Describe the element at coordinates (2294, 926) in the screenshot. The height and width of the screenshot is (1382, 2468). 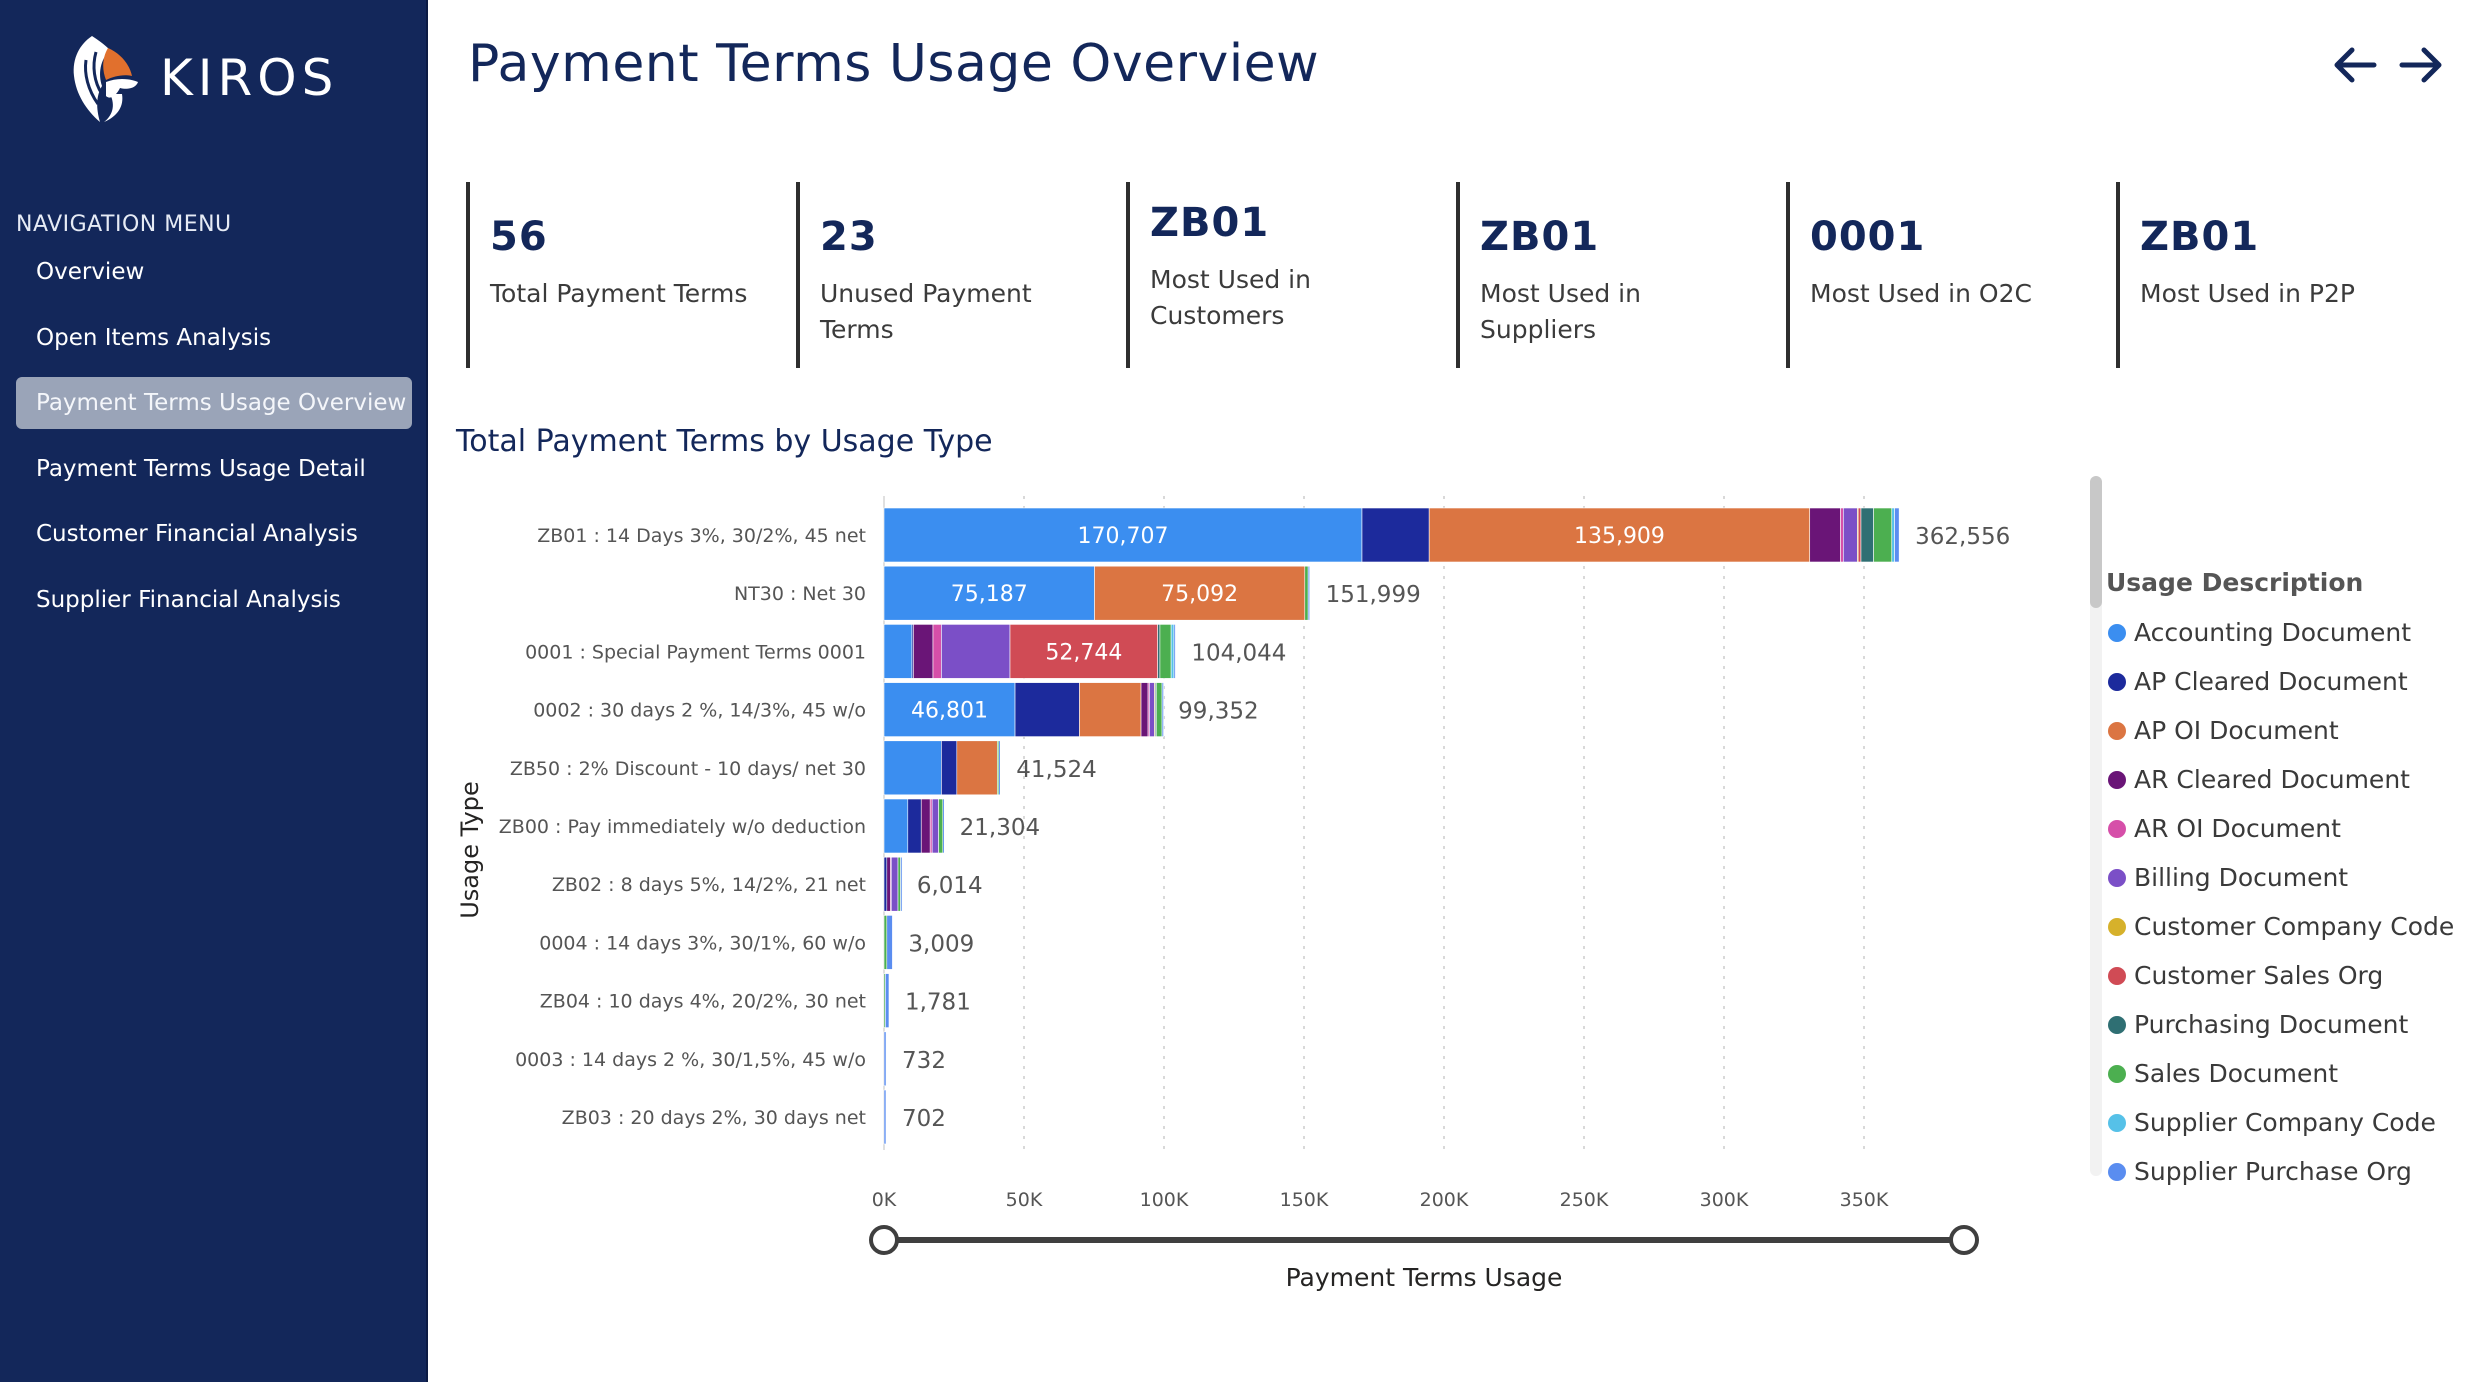
I see `legend-label: Customer Company Code` at that location.